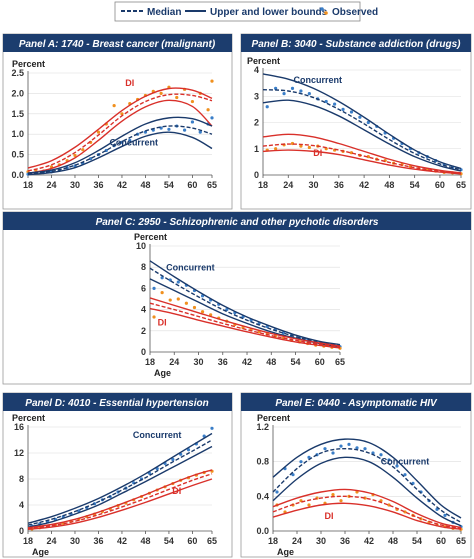 This screenshot has height=559, width=474. Describe the element at coordinates (262, 462) in the screenshot. I see `panel-e-ytick-label: 0.8` at that location.